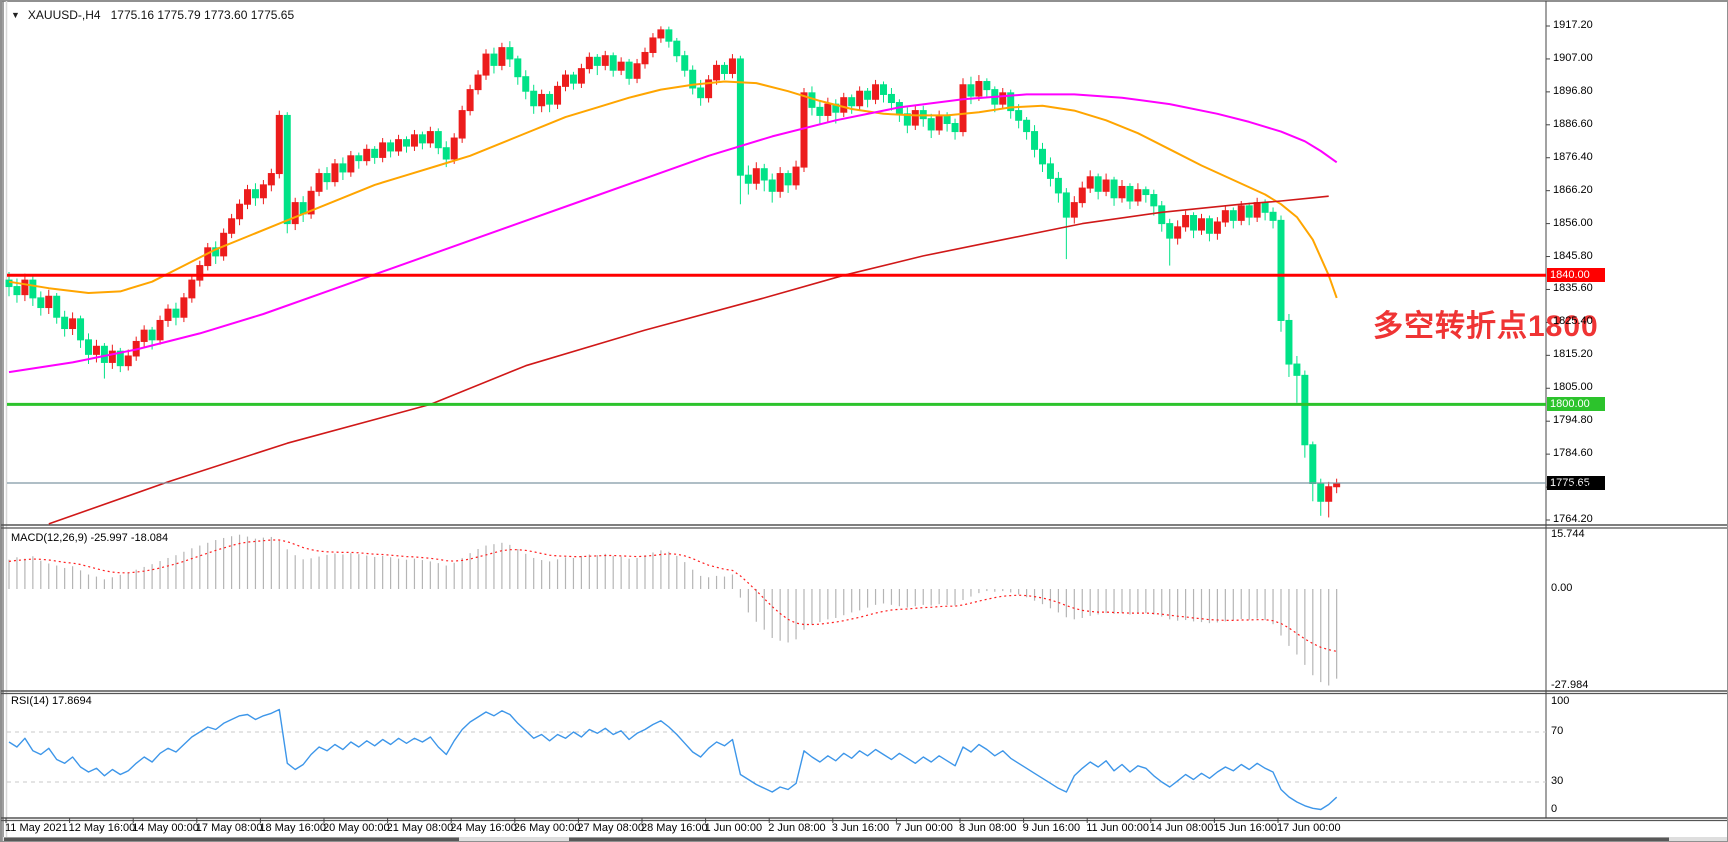  What do you see at coordinates (1557, 731) in the screenshot?
I see `rsi-axis-tick: 70` at bounding box center [1557, 731].